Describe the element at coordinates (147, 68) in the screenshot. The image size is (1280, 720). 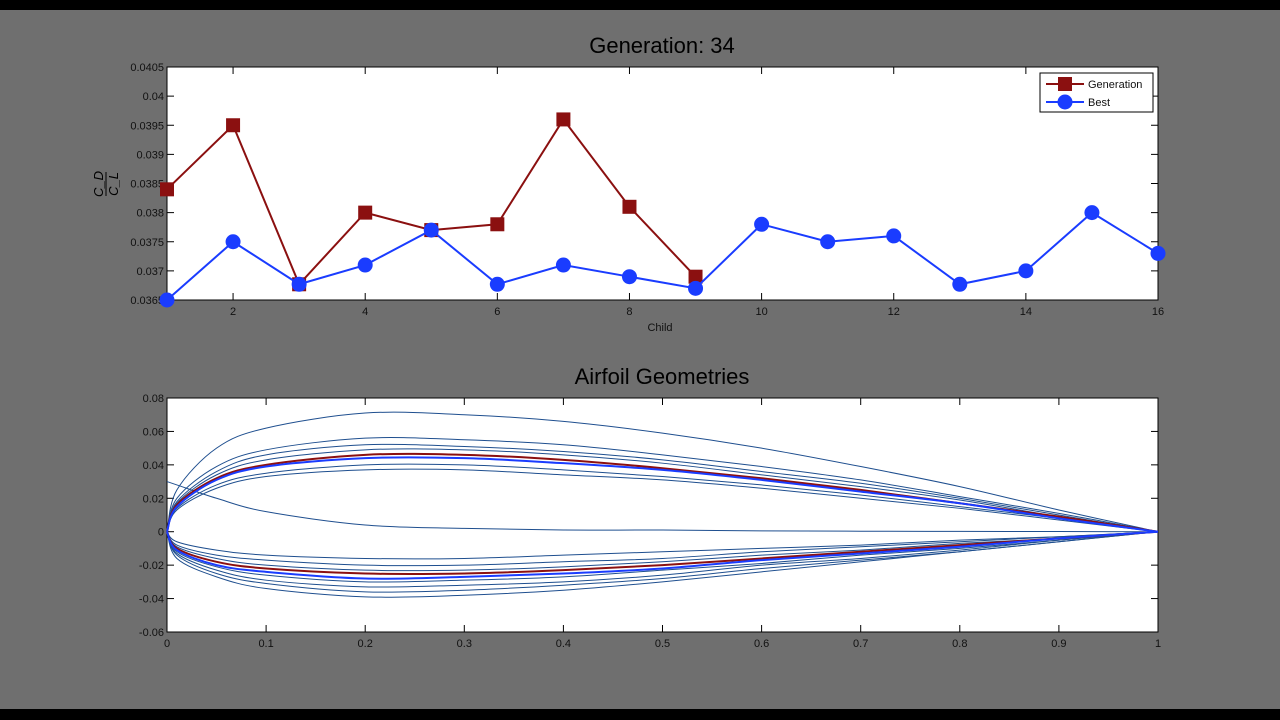
I see `y-tick-label: 0.0405` at that location.